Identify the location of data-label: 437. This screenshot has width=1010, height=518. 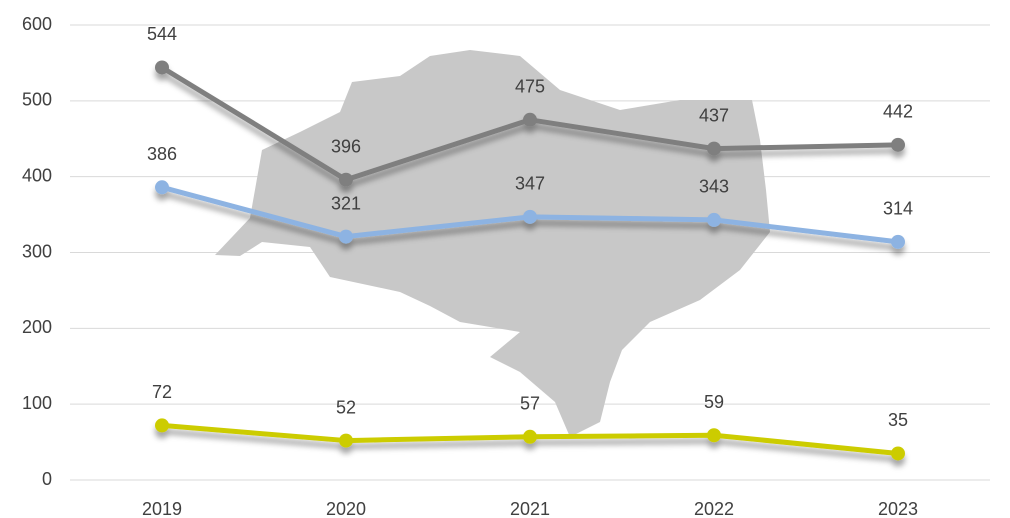
(714, 115).